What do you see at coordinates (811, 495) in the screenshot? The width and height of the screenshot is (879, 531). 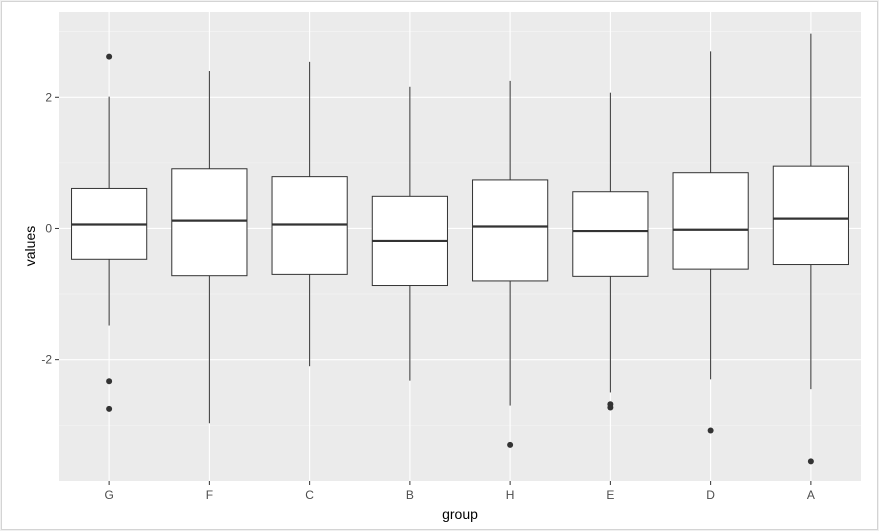 I see `x-tick-label: A` at bounding box center [811, 495].